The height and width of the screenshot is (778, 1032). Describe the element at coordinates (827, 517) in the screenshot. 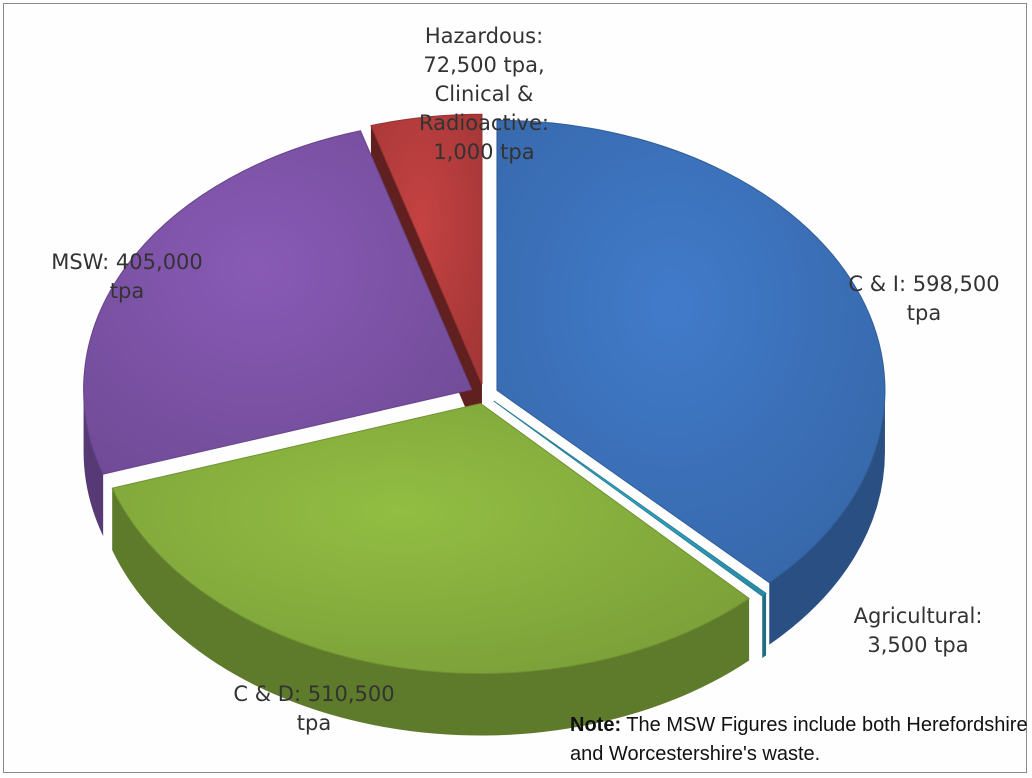

I see `slice-side-c-and-i` at that location.